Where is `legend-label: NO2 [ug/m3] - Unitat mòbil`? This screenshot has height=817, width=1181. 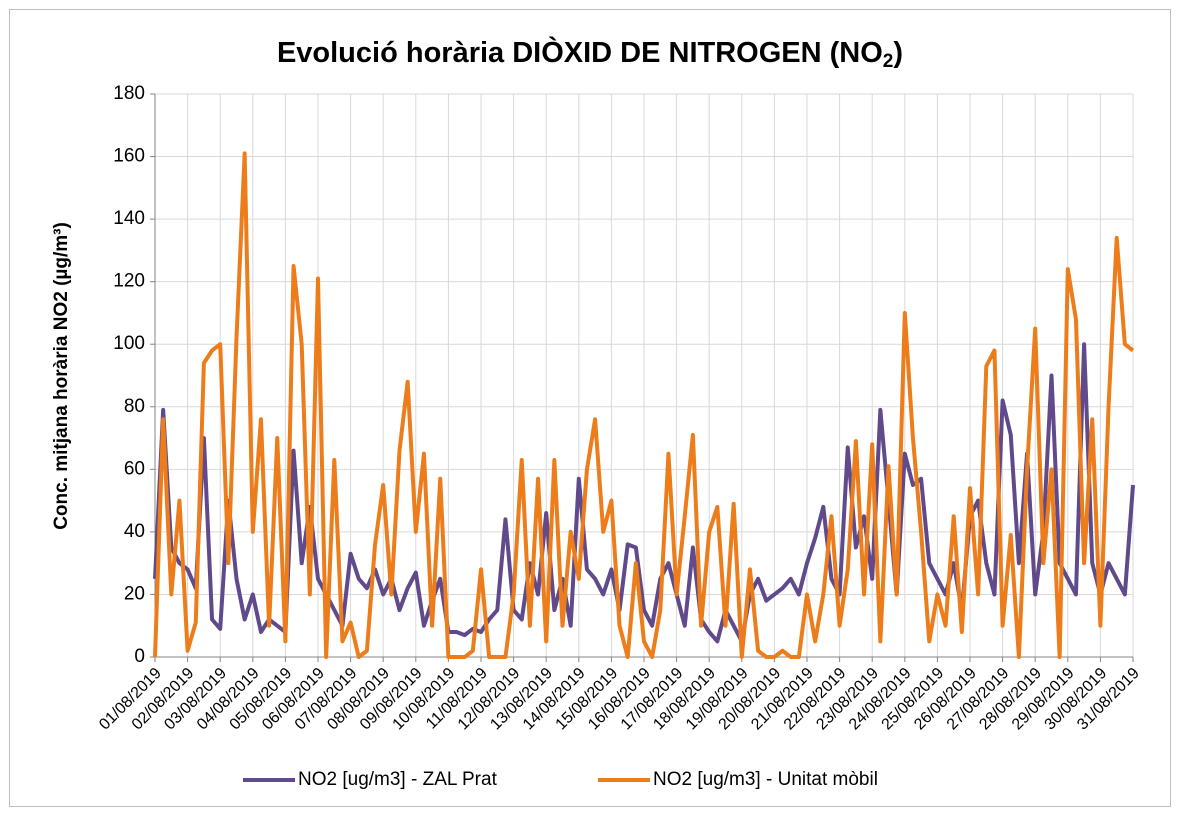
legend-label: NO2 [ug/m3] - Unitat mòbil is located at coordinates (765, 779).